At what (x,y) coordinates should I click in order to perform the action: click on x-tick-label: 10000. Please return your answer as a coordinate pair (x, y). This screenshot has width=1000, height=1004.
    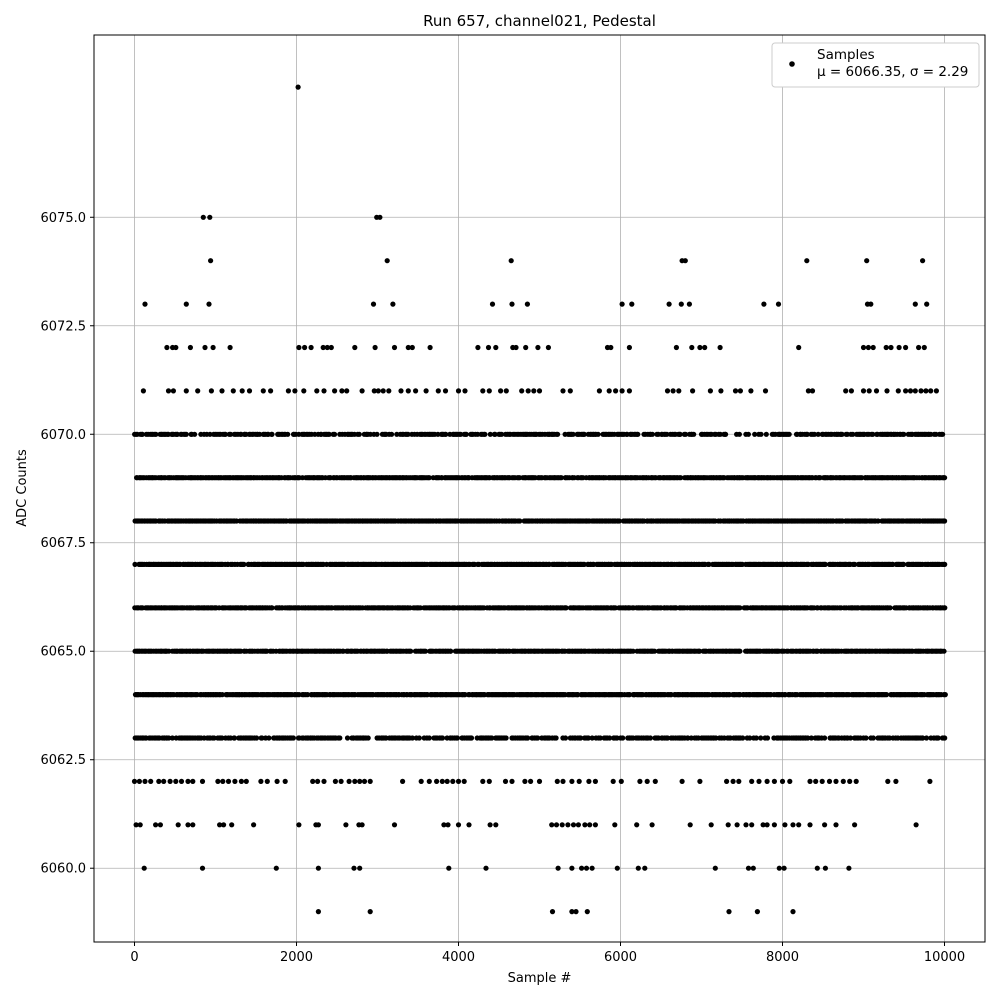
    Looking at the image, I should click on (944, 957).